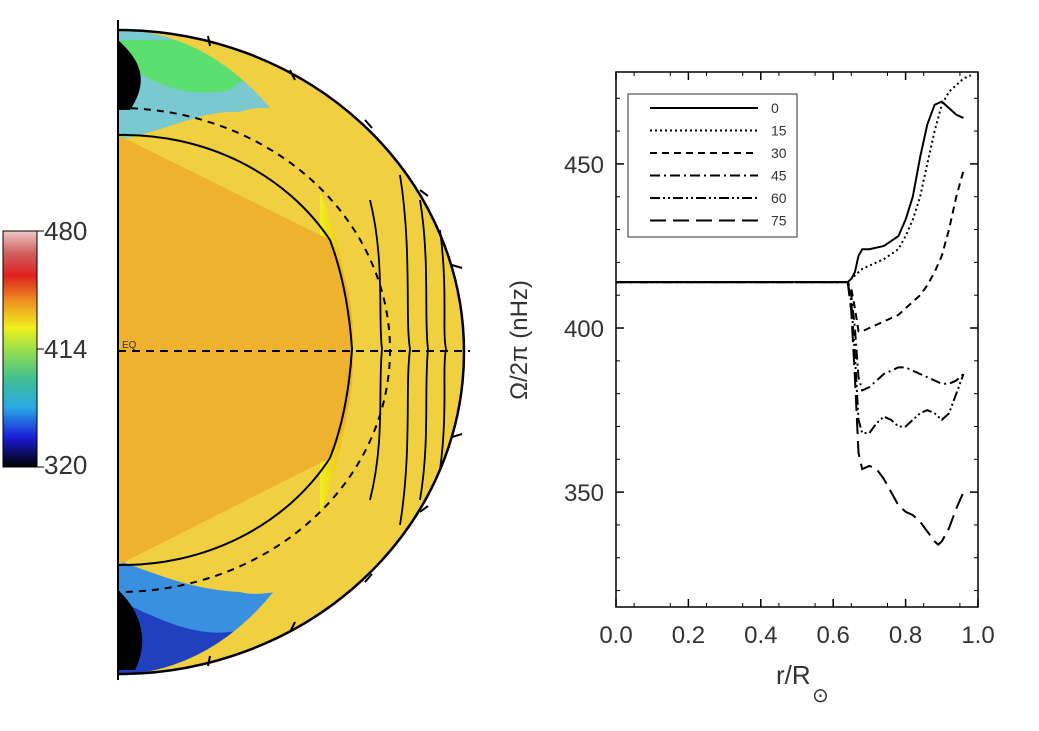  What do you see at coordinates (129, 345) in the screenshot?
I see `equator-label: EQ` at bounding box center [129, 345].